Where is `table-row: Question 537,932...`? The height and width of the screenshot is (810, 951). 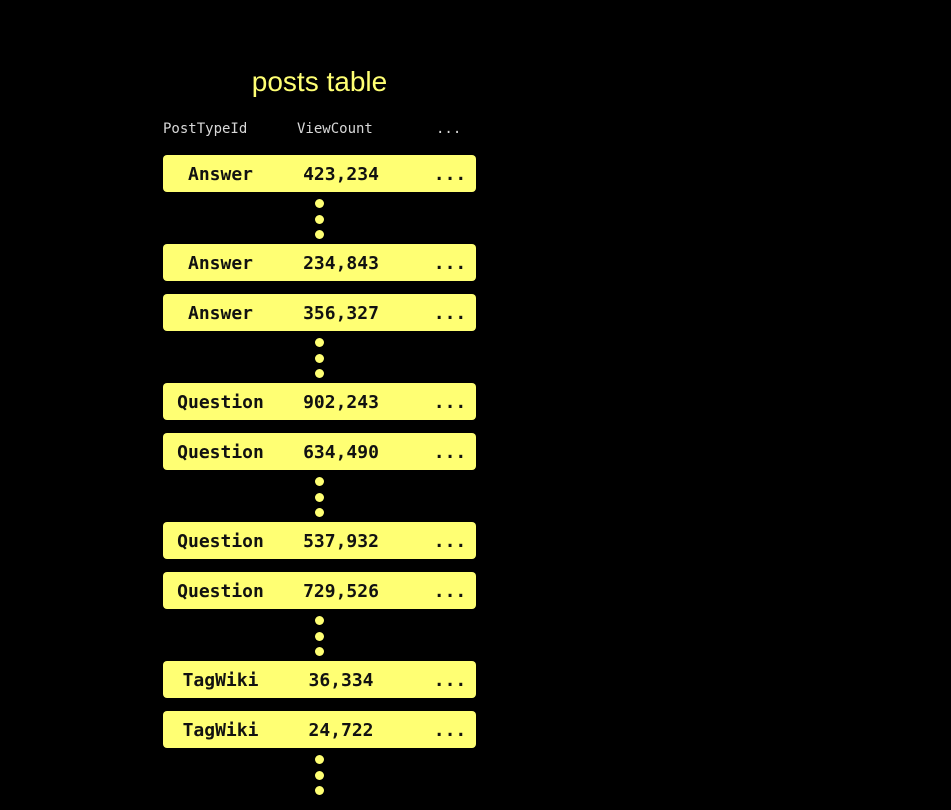
table-row: Question 537,932... is located at coordinates (319, 540).